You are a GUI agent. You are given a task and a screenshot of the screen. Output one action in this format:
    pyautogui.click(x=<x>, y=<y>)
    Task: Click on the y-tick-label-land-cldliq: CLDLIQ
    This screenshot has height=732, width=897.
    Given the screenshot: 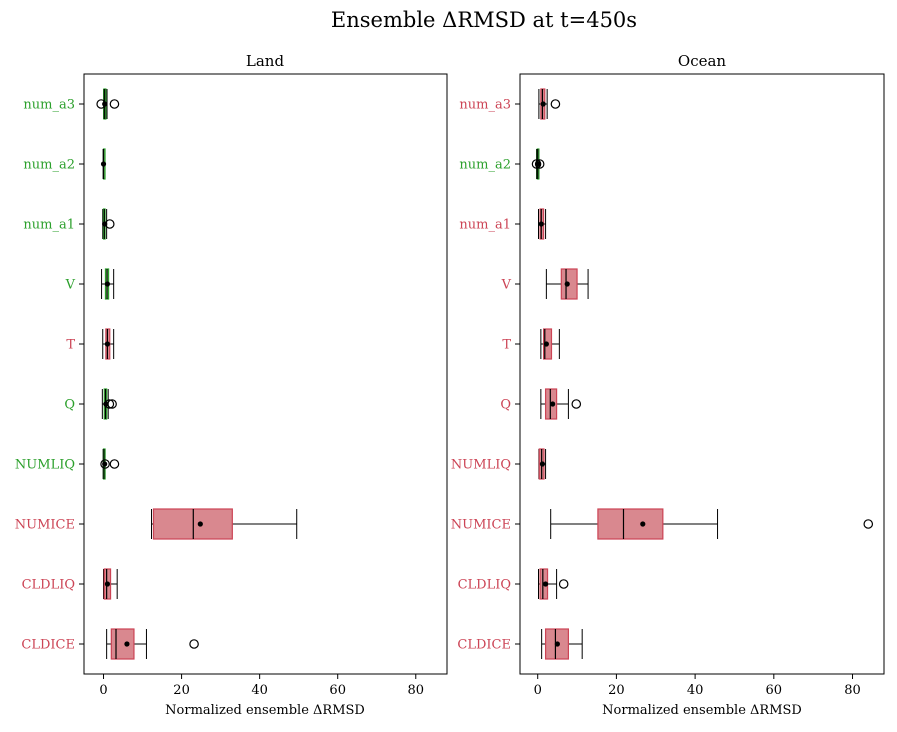 What is the action you would take?
    pyautogui.click(x=48, y=585)
    